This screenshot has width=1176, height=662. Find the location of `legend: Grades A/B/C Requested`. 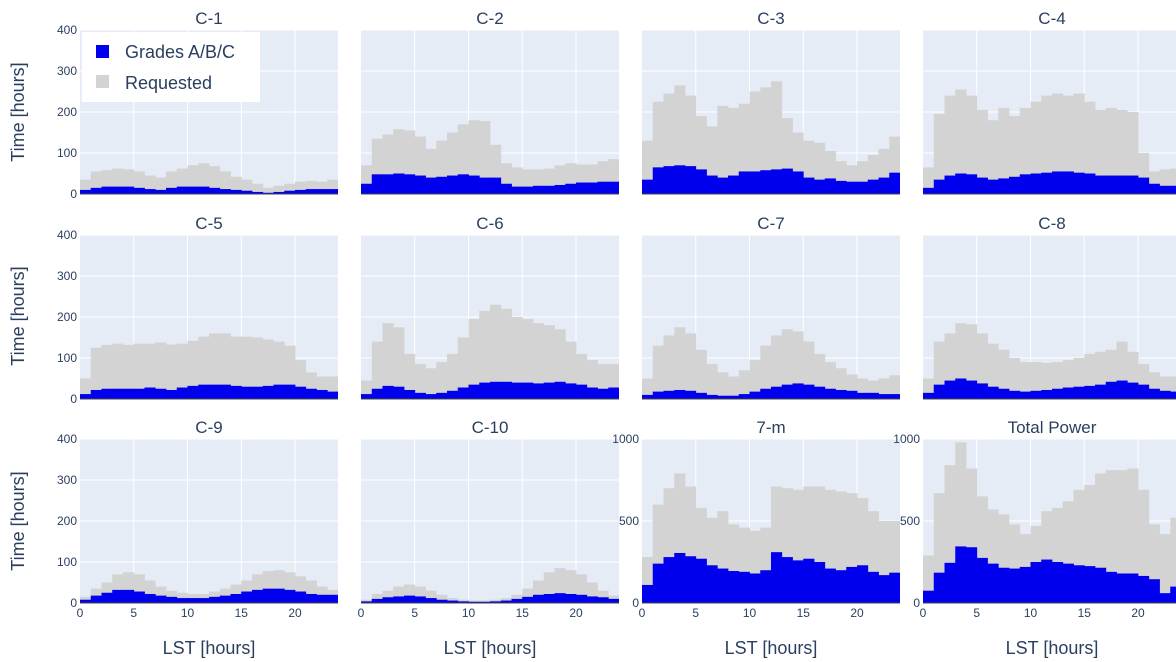

legend: Grades A/B/C Requested is located at coordinates (171, 67).